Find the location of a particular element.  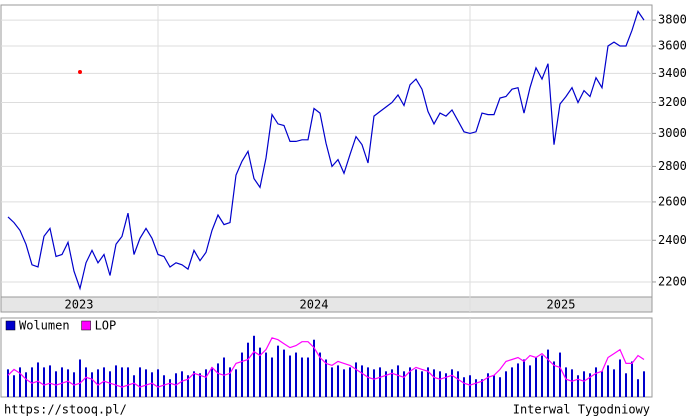

y-tick-label: 2800 is located at coordinates (672, 166).